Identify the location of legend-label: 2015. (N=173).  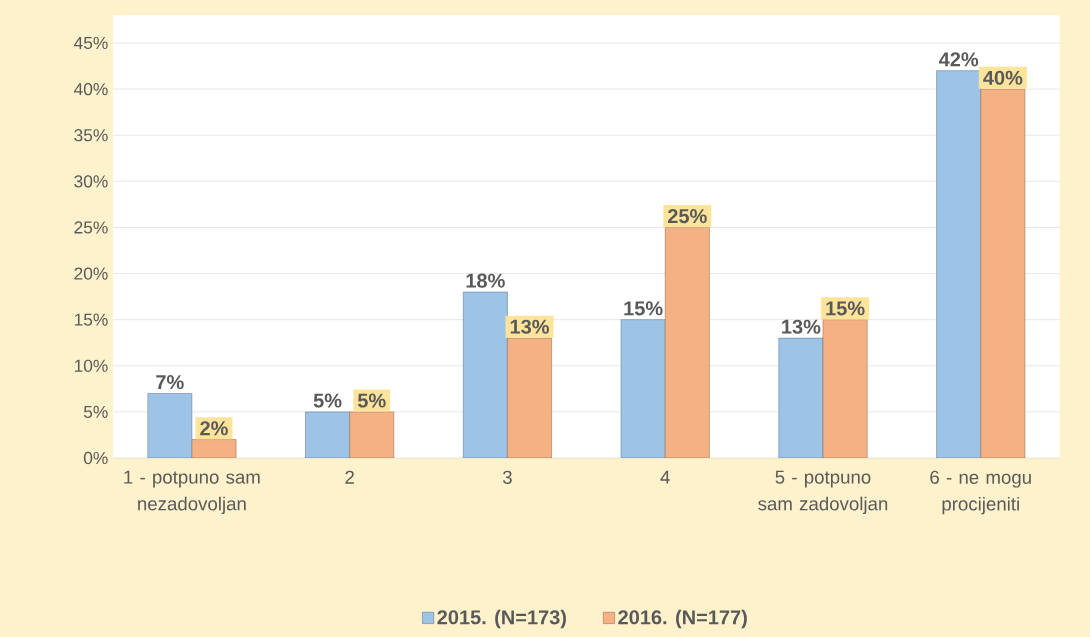
(501, 619).